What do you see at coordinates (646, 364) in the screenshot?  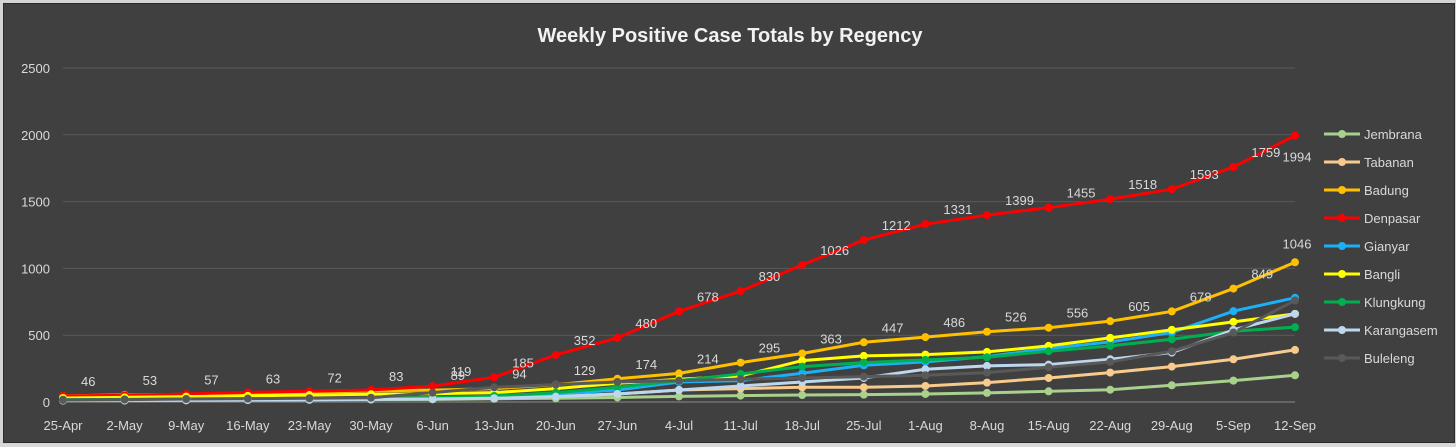 I see `data-label: 174` at bounding box center [646, 364].